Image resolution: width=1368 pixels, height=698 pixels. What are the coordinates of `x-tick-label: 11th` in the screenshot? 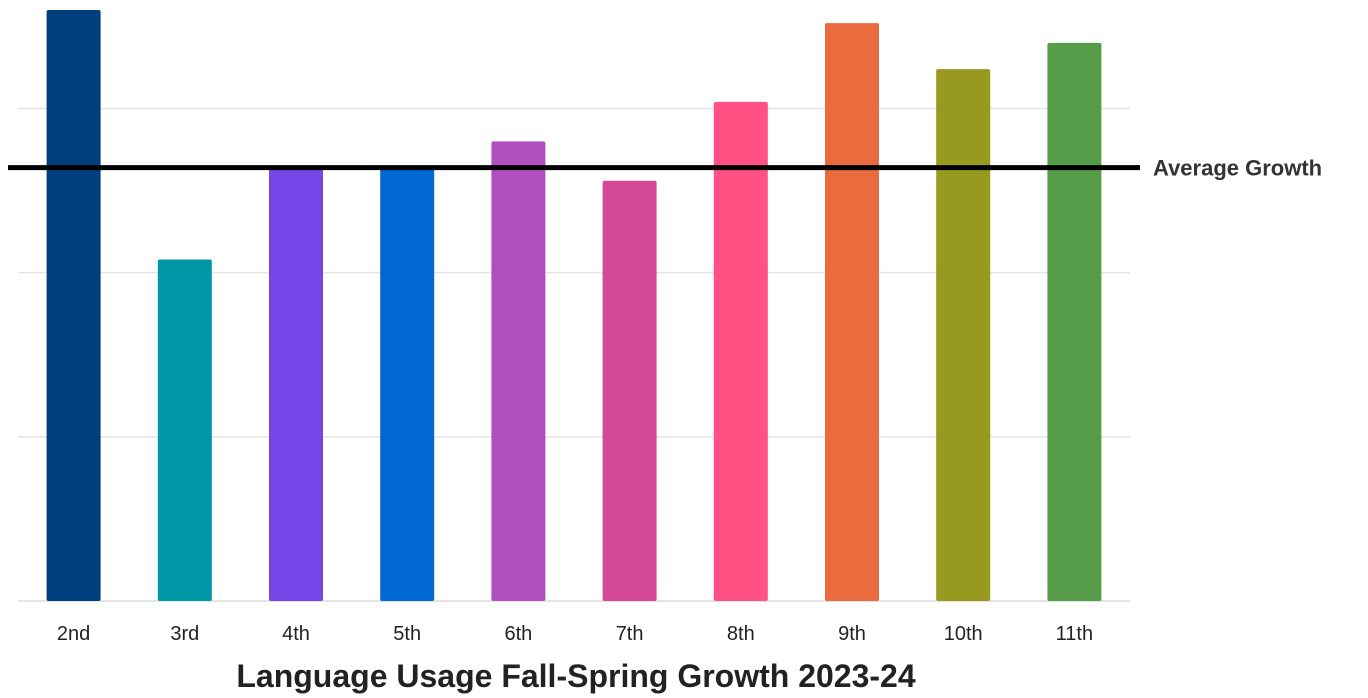 It's located at (1074, 634).